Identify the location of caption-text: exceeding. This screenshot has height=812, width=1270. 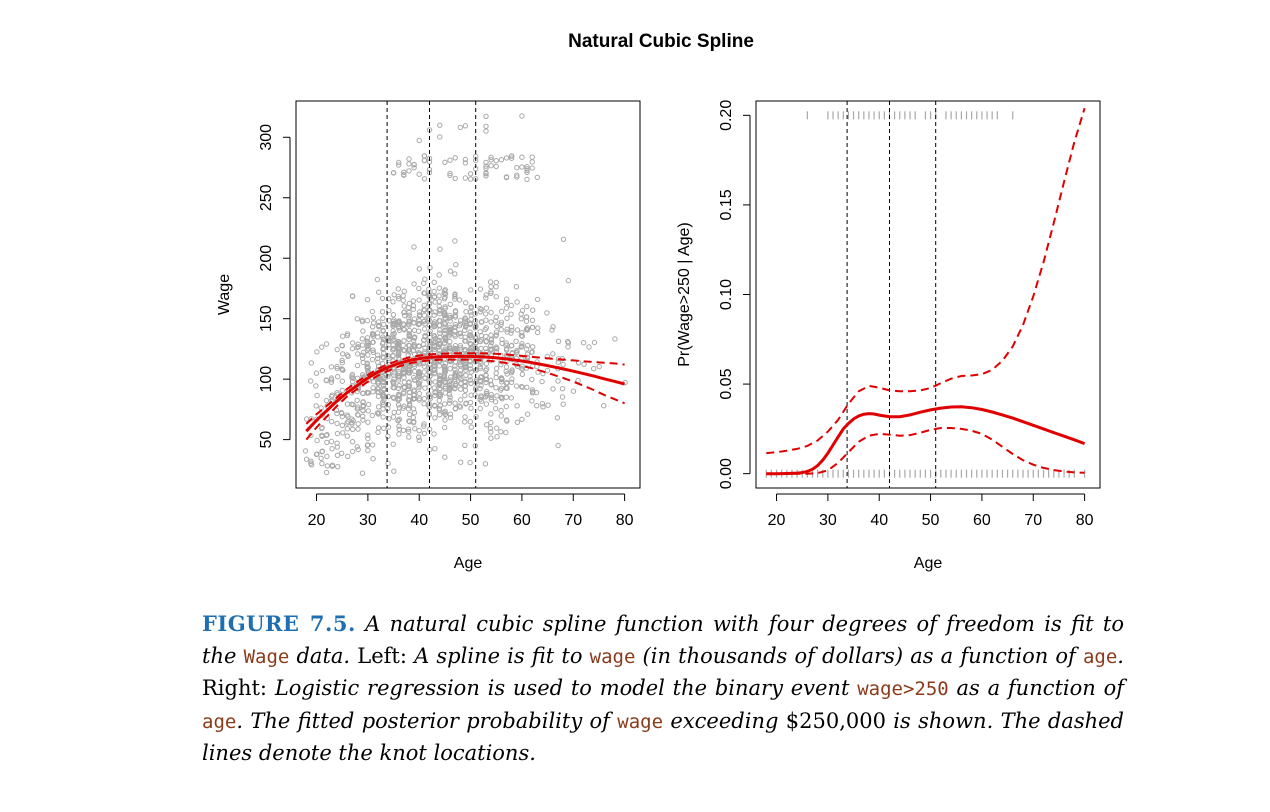
(724, 720).